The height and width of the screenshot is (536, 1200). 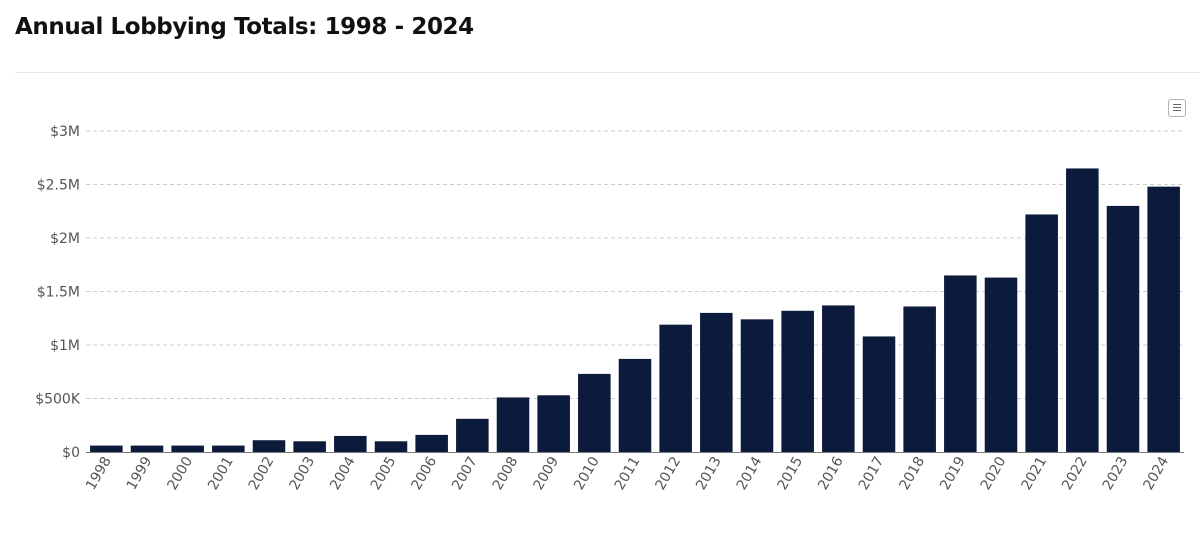 I want to click on x-tick-label: 2019, so click(x=953, y=473).